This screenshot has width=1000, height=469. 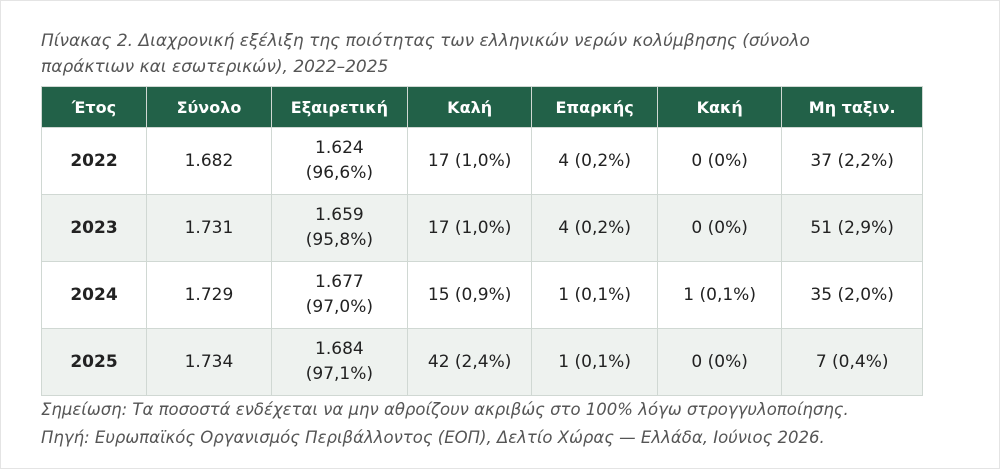 I want to click on cell-text: 1.729, so click(x=209, y=294).